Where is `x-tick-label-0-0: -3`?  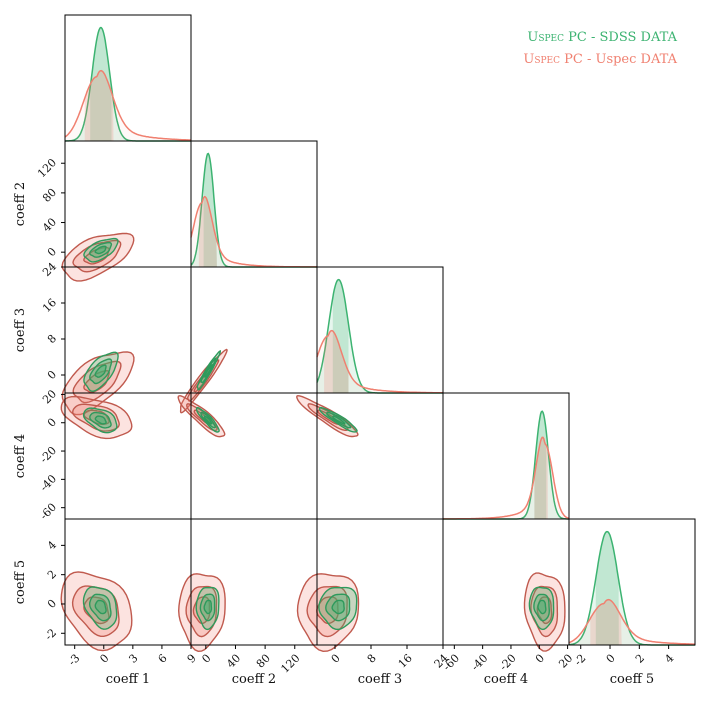
x-tick-label-0-0: -3 is located at coordinates (74, 660).